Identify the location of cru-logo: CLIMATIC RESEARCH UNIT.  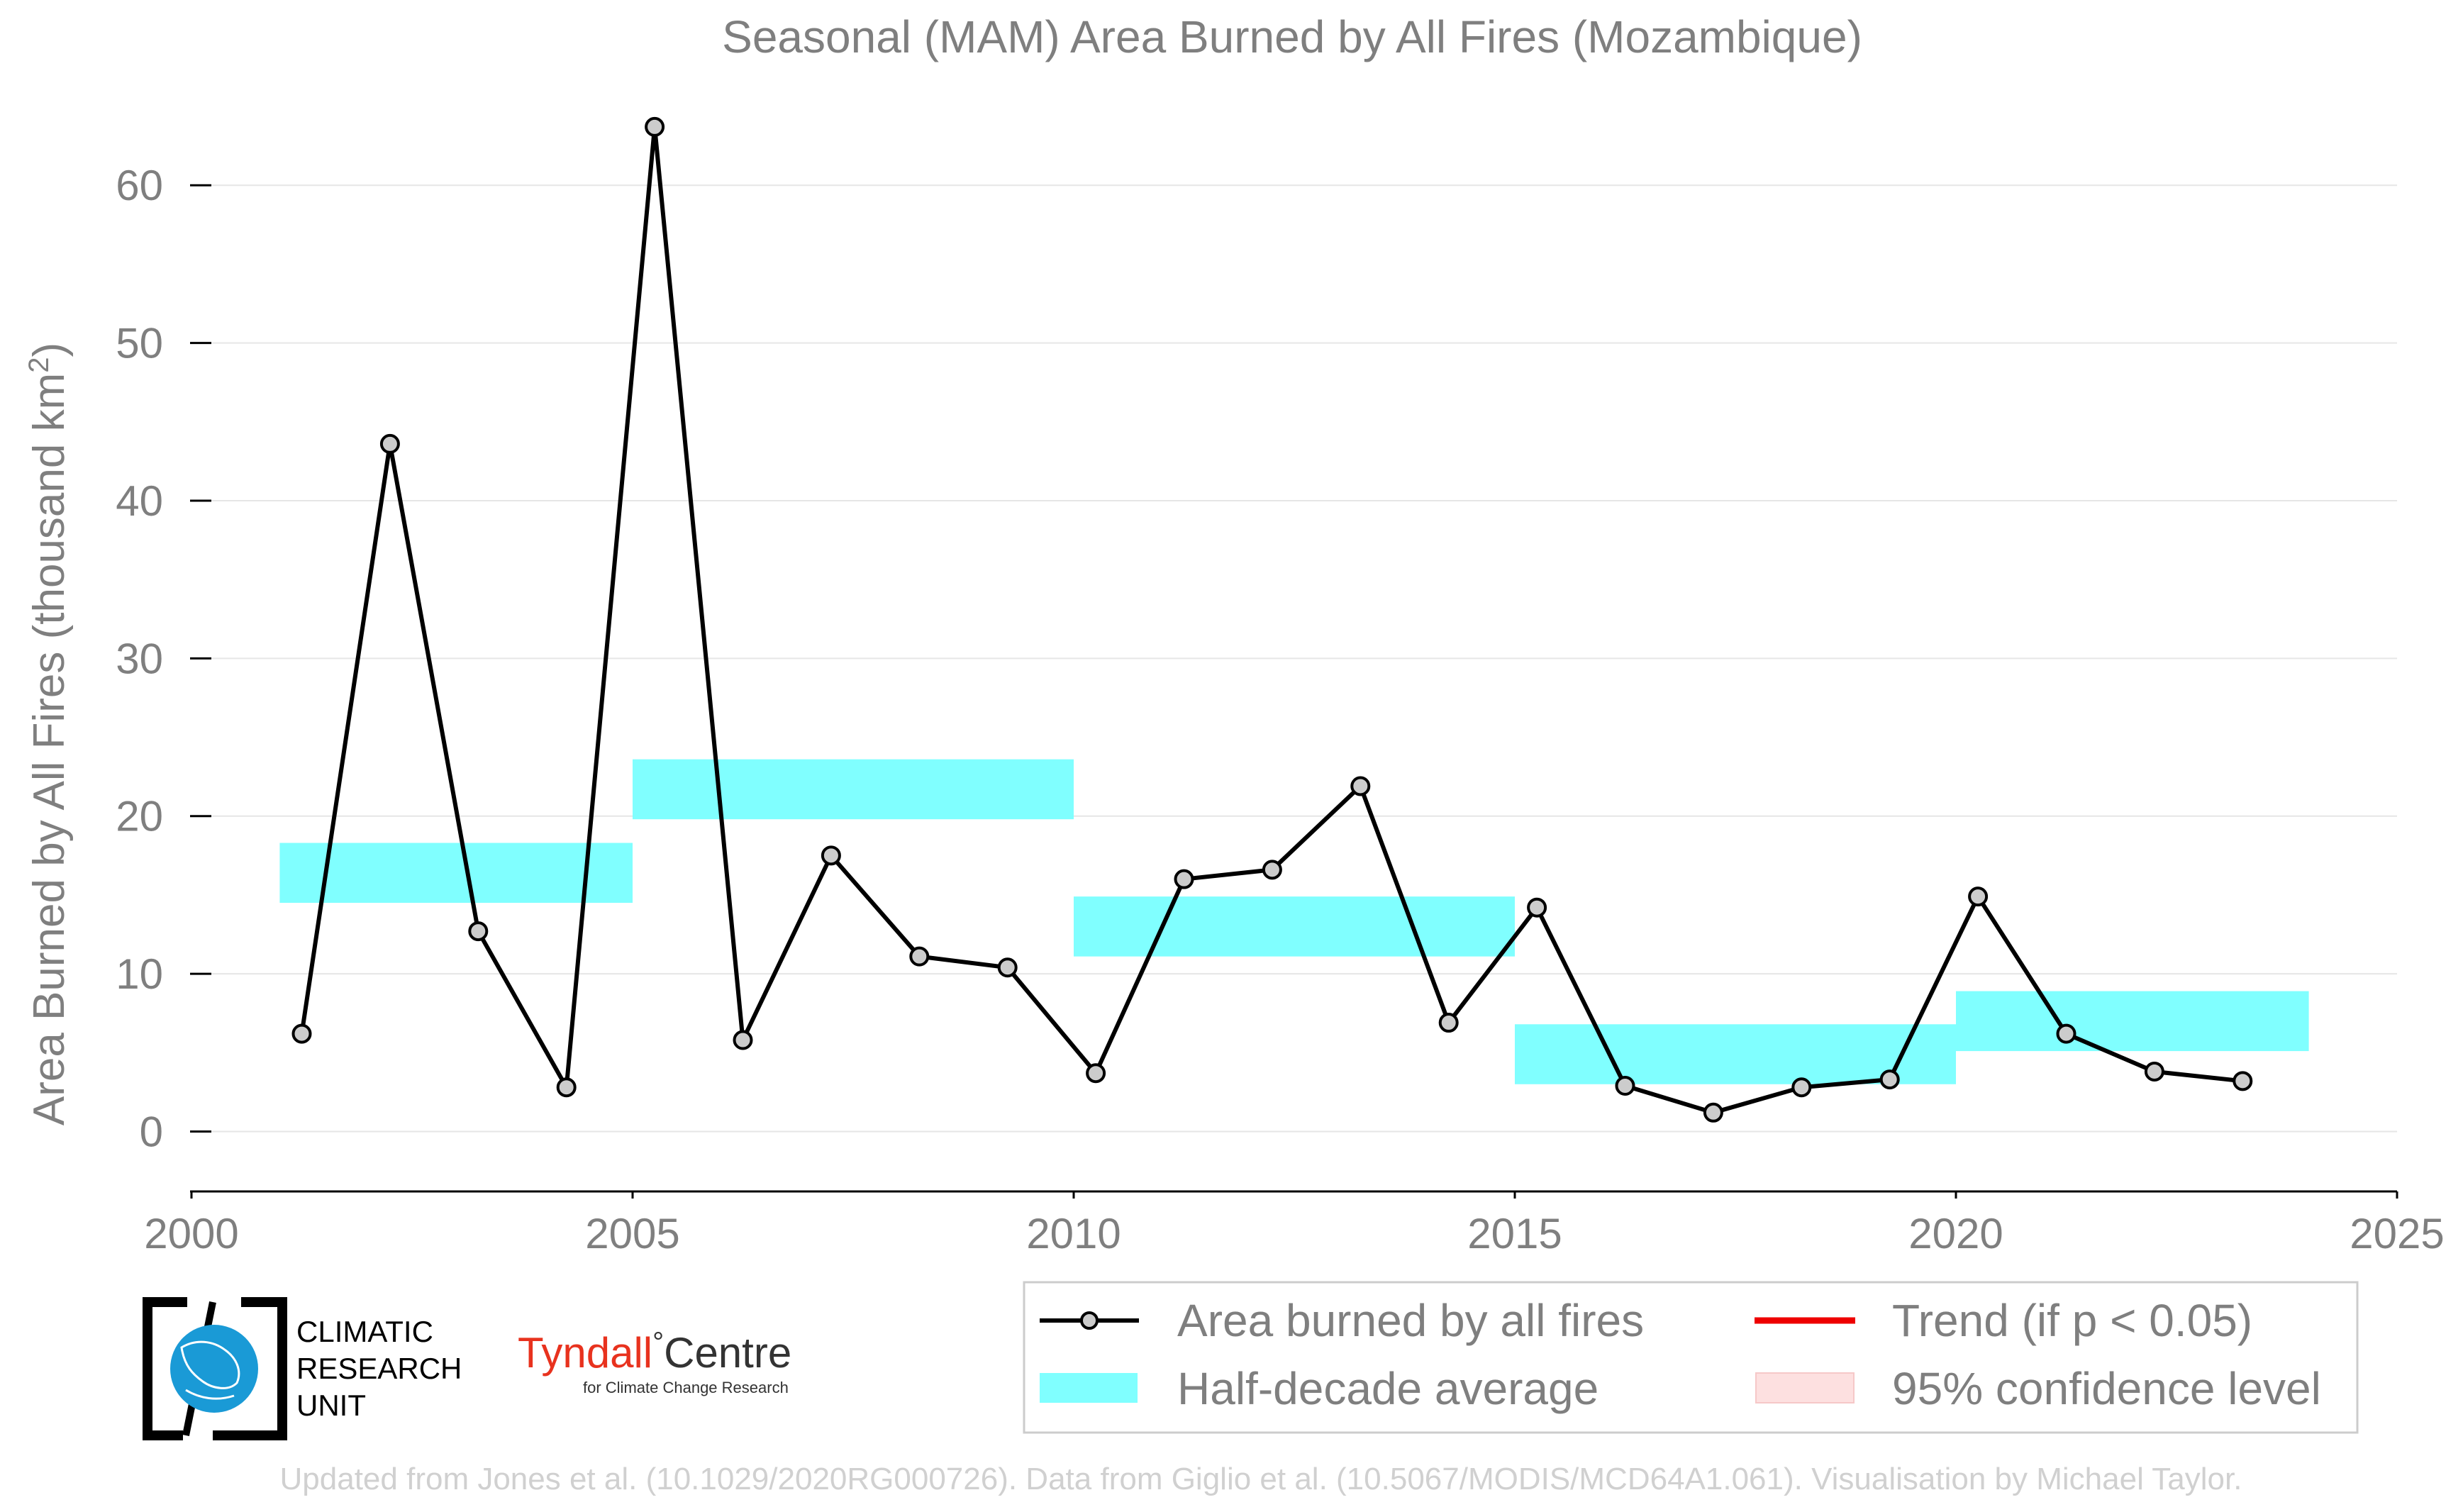
(303, 1368).